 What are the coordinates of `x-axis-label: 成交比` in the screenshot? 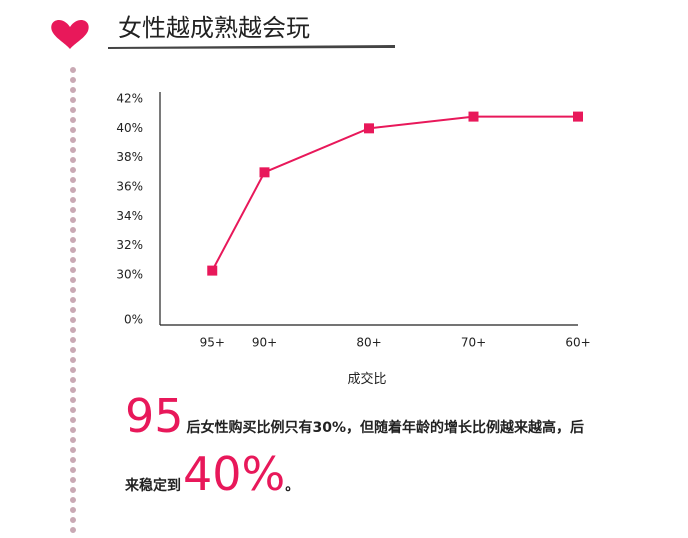 It's located at (366, 379).